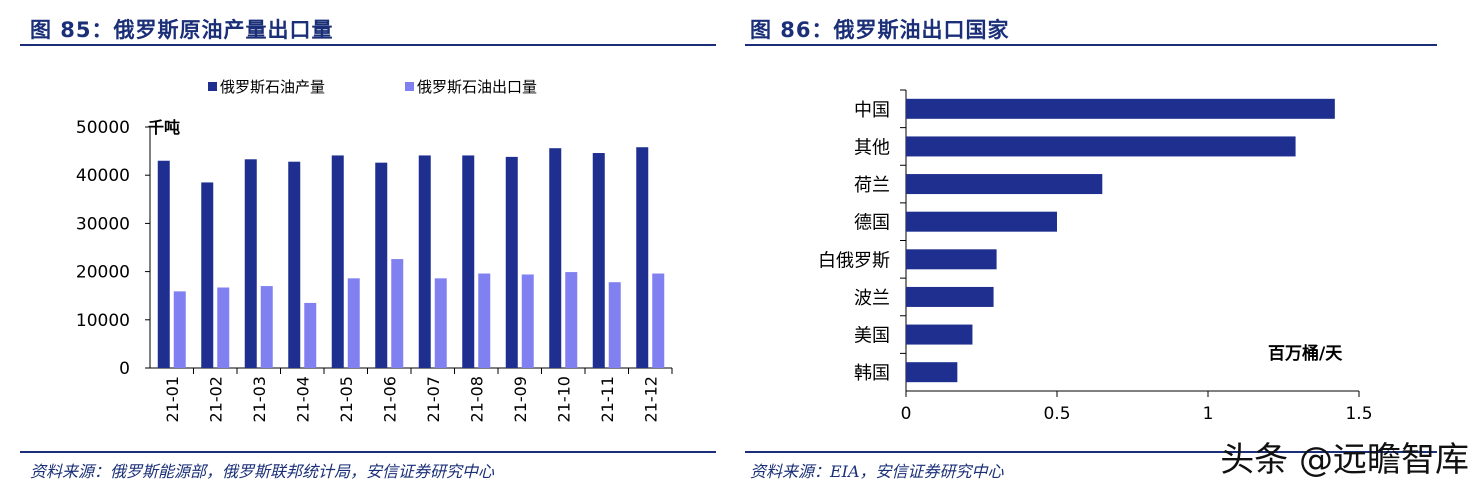 The height and width of the screenshot is (489, 1483). What do you see at coordinates (433, 399) in the screenshot?
I see `x-tick-label: 21-07` at bounding box center [433, 399].